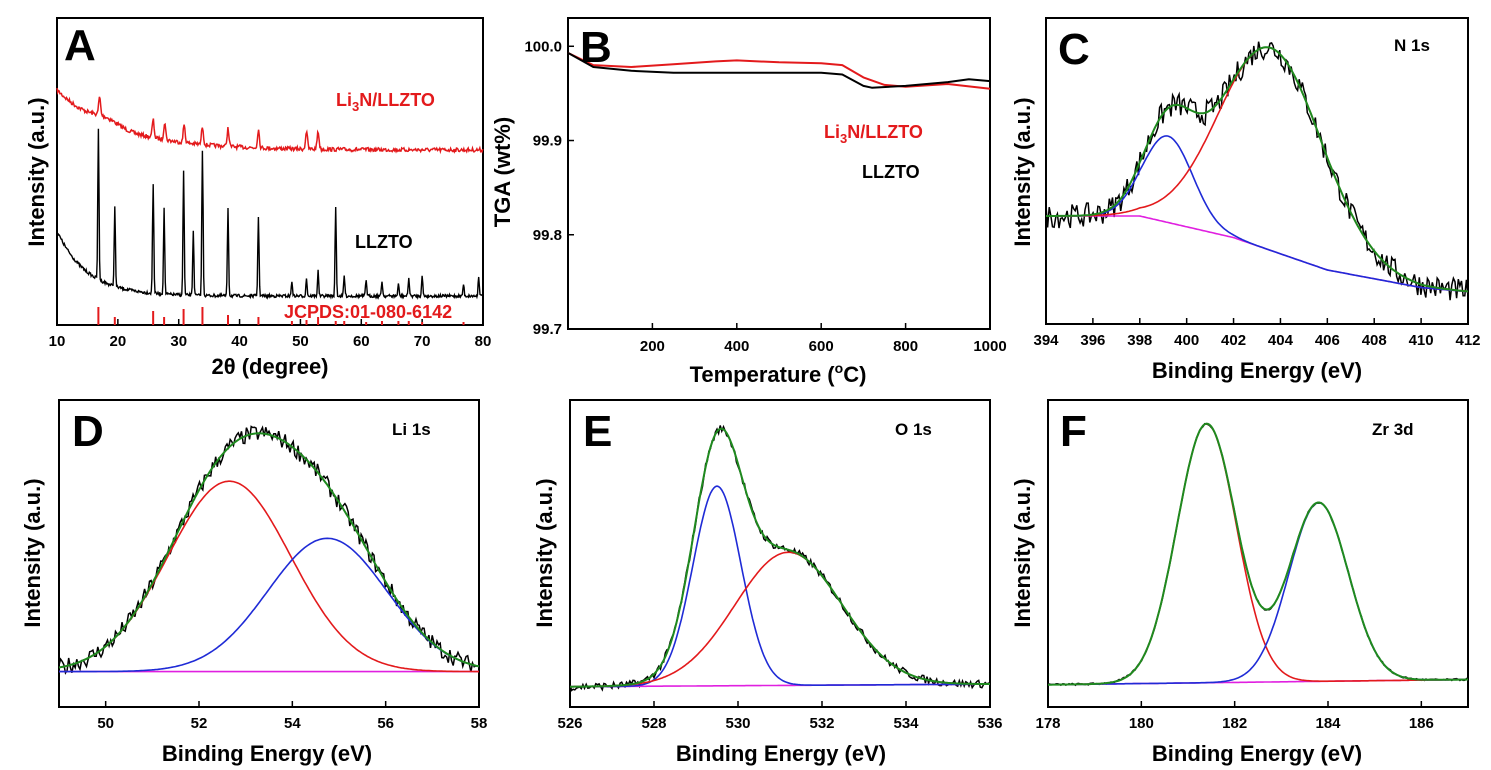  Describe the element at coordinates (653, 723) in the screenshot. I see `x-tick-label: 528` at that location.